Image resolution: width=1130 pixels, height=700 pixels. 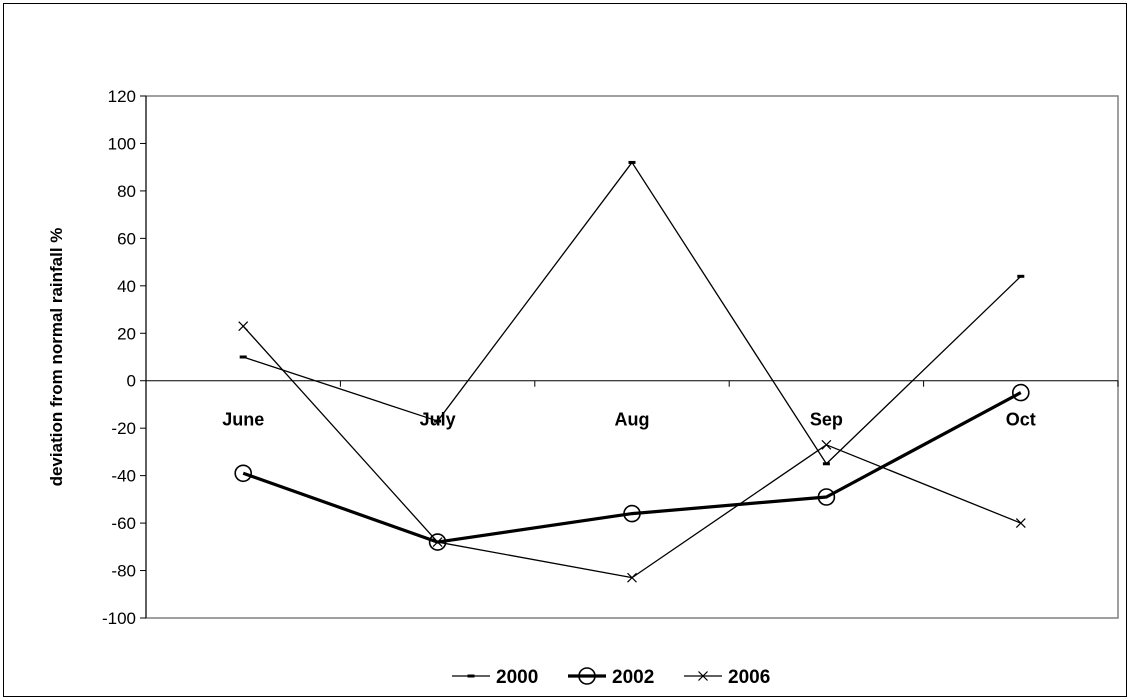 I want to click on y-axis-title: deviation from normal rainfall %, so click(x=56, y=357).